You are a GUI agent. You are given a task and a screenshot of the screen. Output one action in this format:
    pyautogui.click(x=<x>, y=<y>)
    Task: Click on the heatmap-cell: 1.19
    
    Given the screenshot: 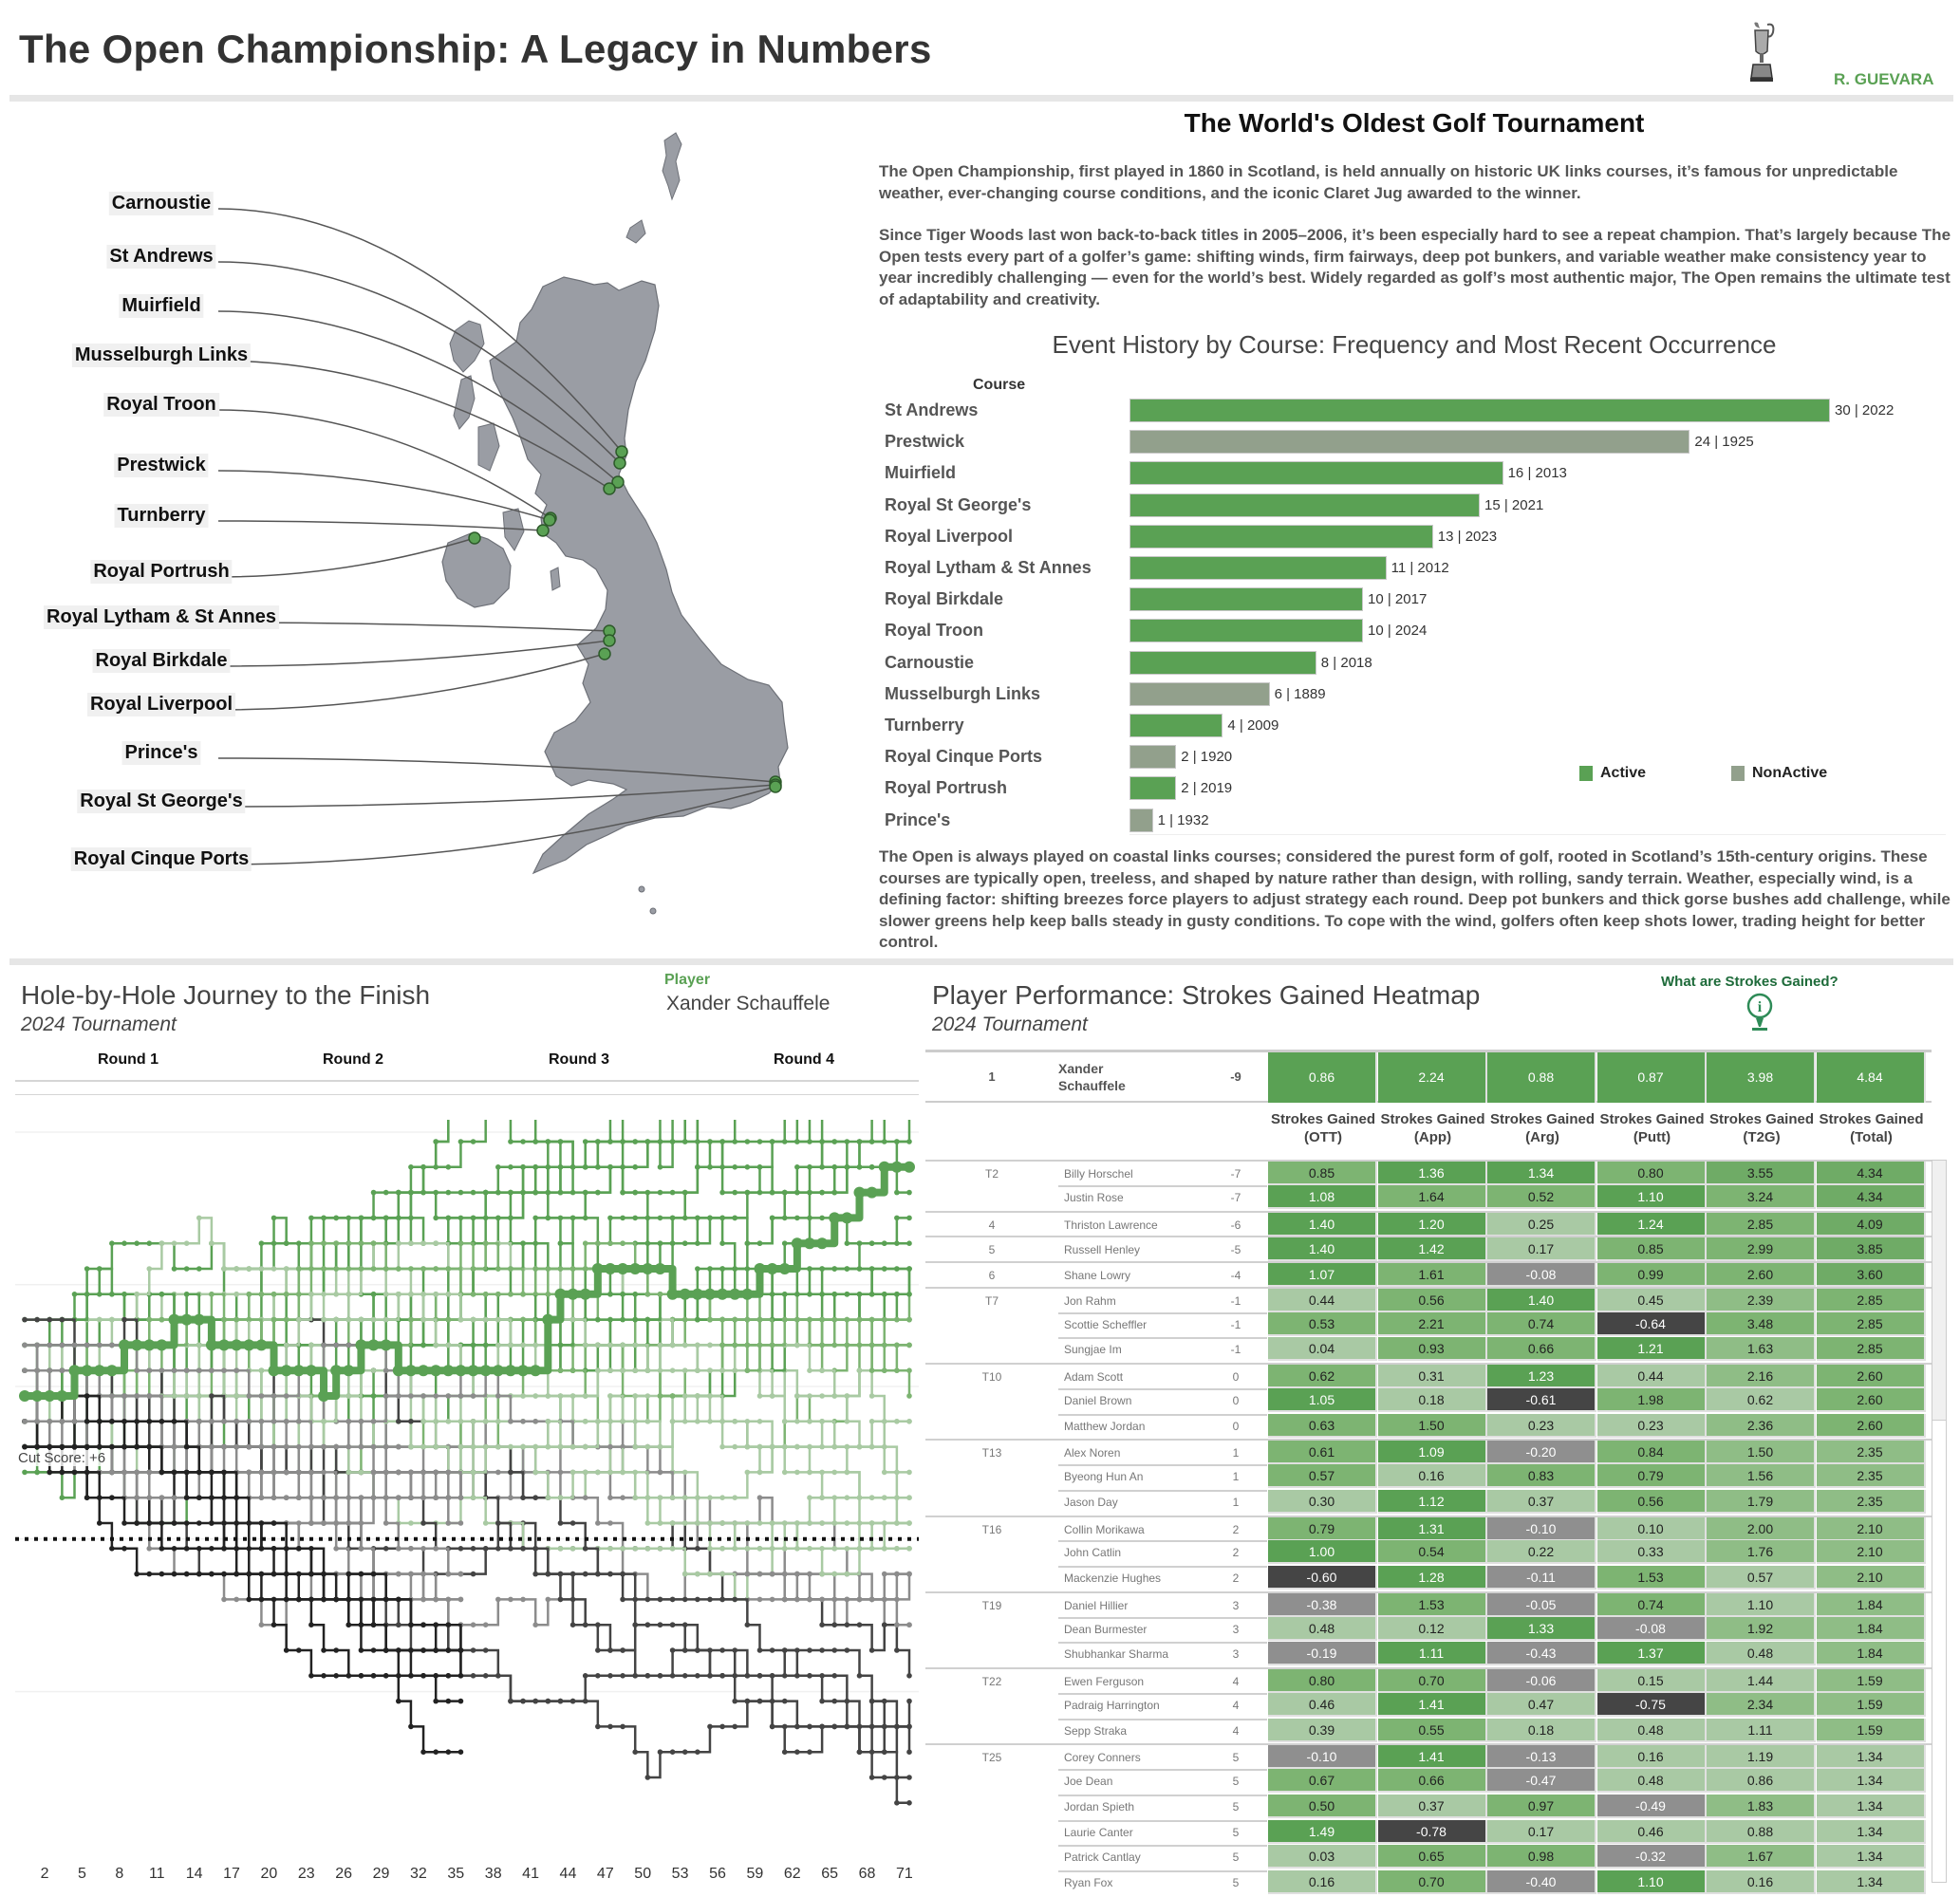 What is the action you would take?
    pyautogui.click(x=1762, y=1757)
    